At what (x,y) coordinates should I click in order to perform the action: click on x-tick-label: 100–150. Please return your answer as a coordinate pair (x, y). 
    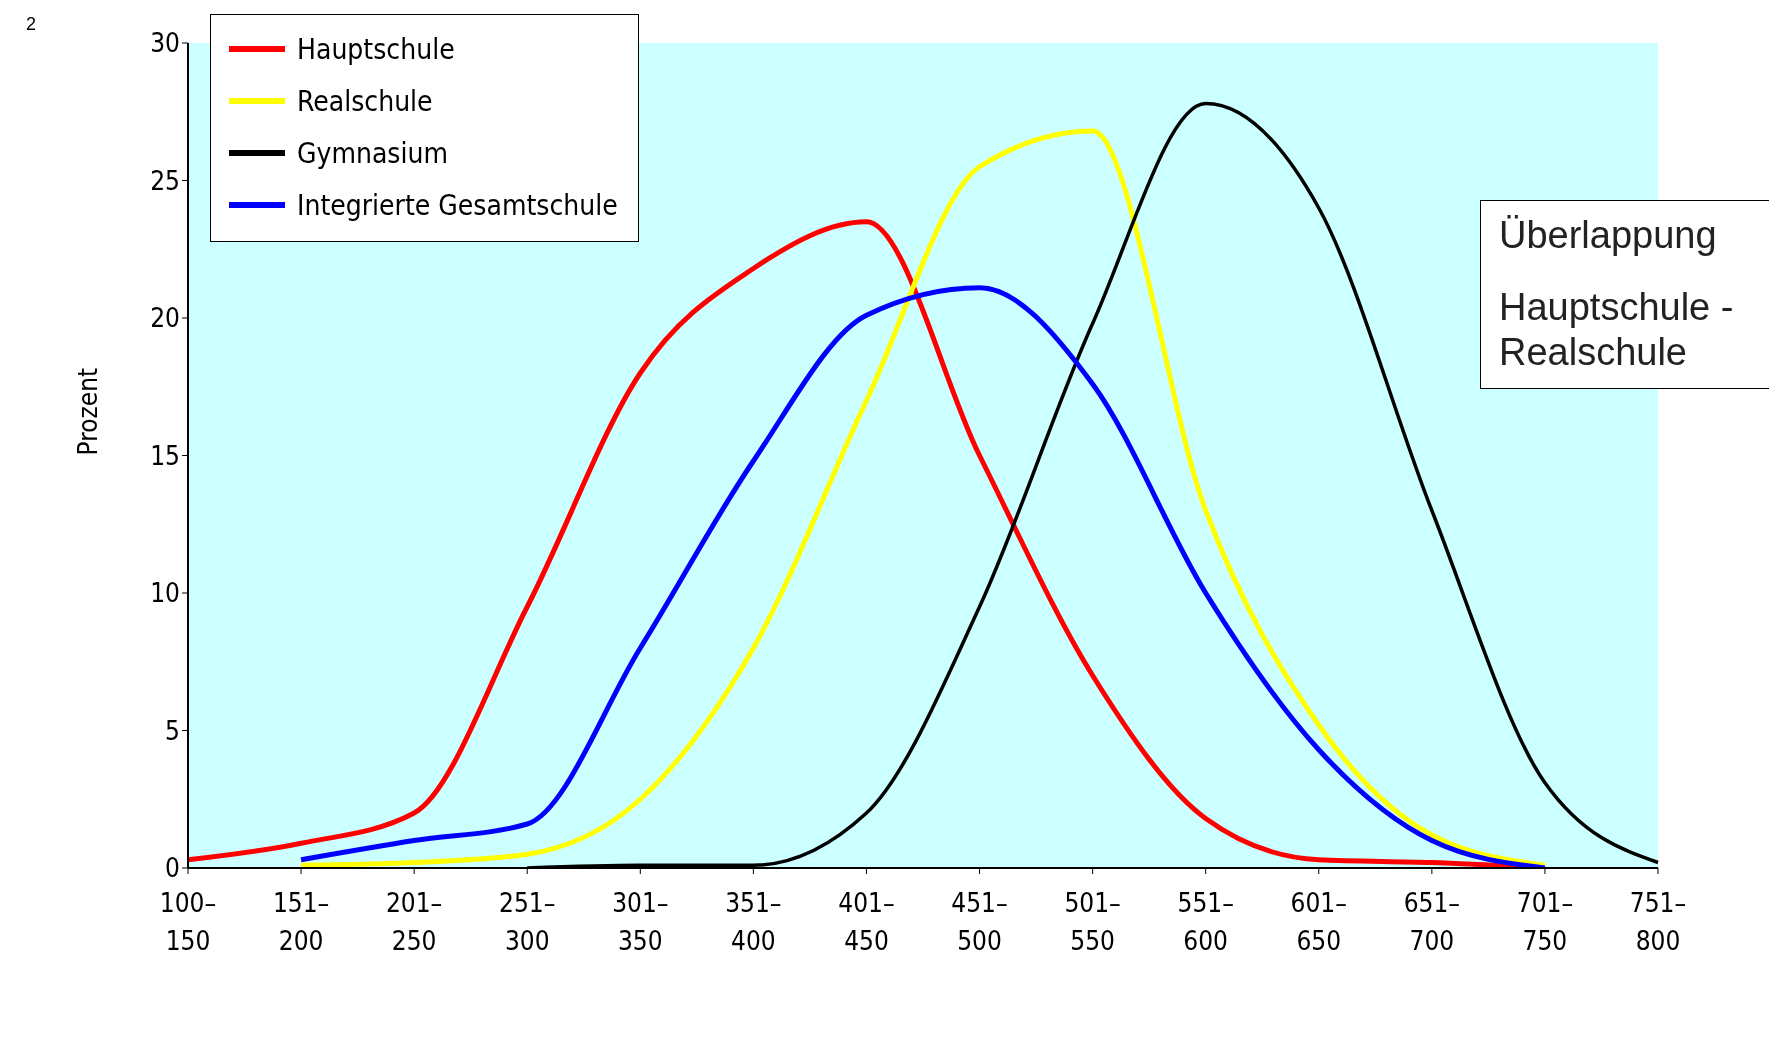
    Looking at the image, I should click on (188, 922).